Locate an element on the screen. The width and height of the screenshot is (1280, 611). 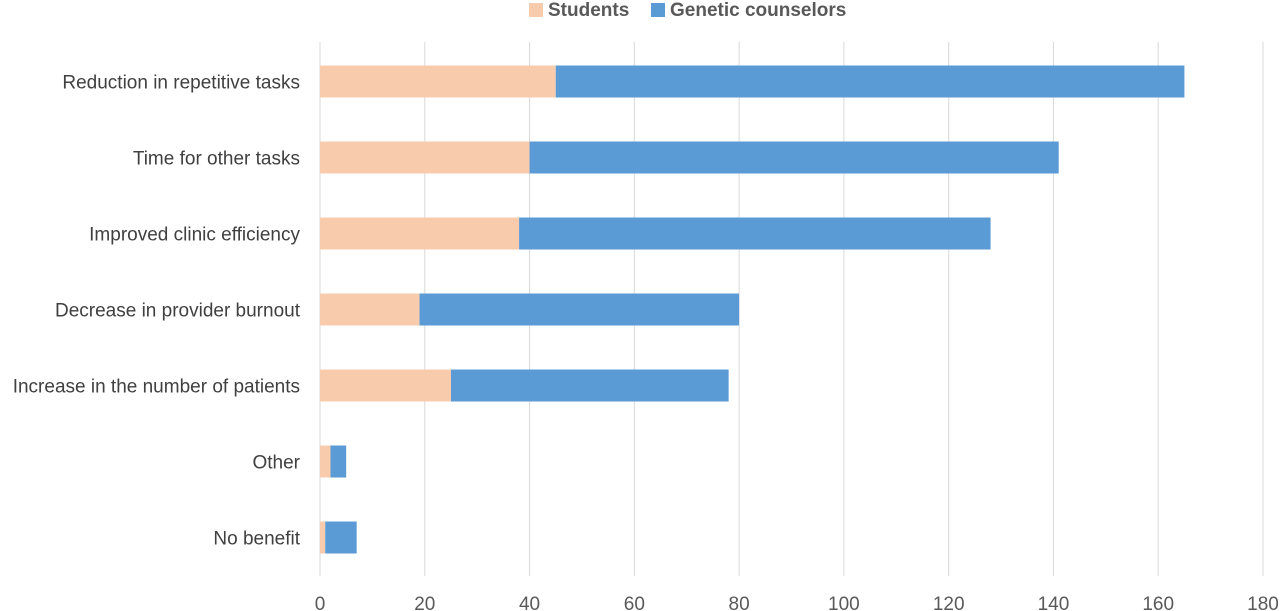
x-tick-label-120: 120 is located at coordinates (949, 602).